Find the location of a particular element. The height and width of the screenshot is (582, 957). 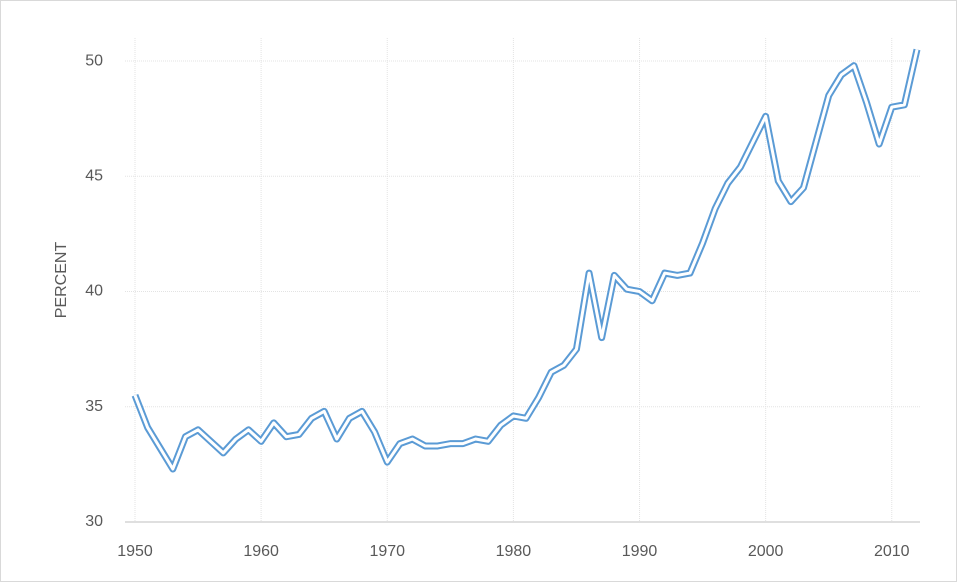

y-tick-label: 30 is located at coordinates (94, 521).